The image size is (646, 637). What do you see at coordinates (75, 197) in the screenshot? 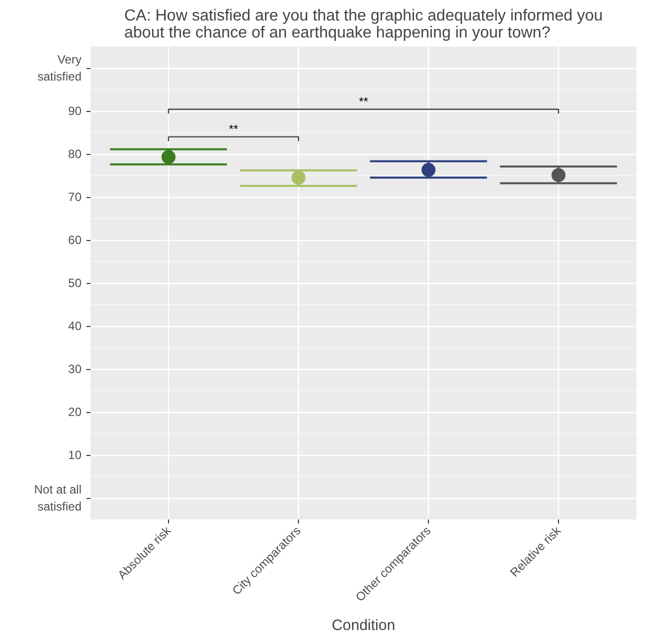
I see `y-tick-label: 70` at bounding box center [75, 197].